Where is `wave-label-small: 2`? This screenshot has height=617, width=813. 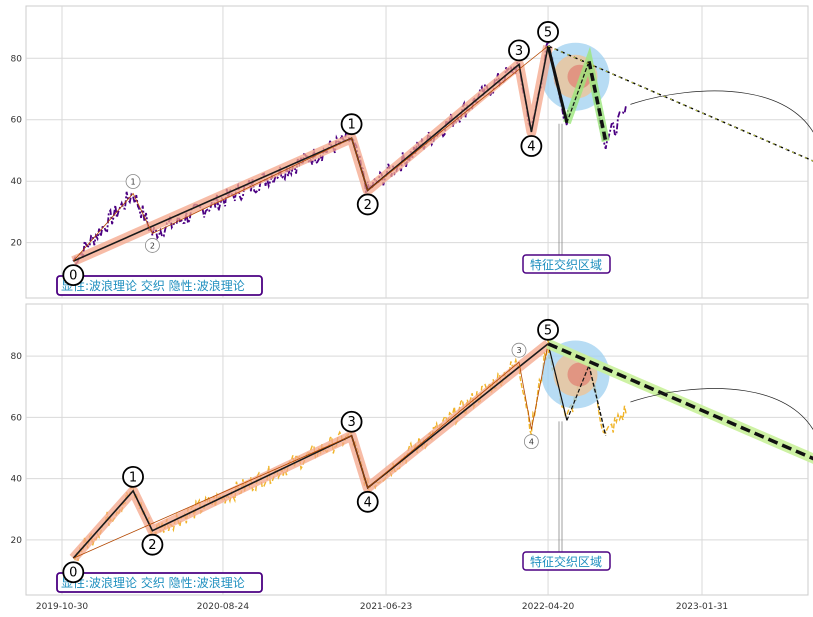 wave-label-small: 2 is located at coordinates (152, 245).